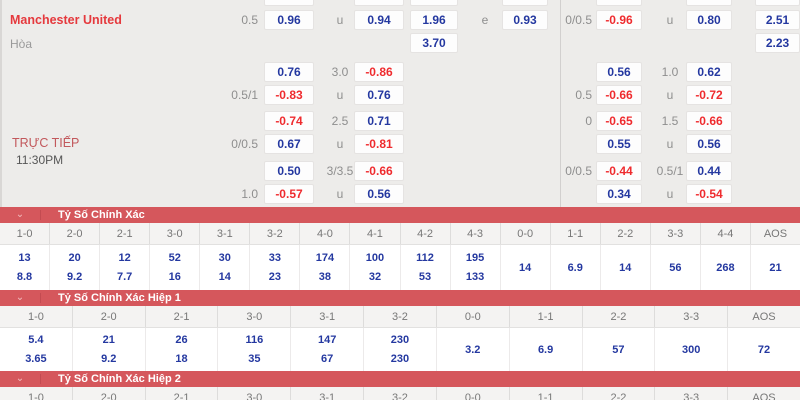 Image resolution: width=800 pixels, height=400 pixels. What do you see at coordinates (709, 171) in the screenshot?
I see `odds-box: 0.44` at bounding box center [709, 171].